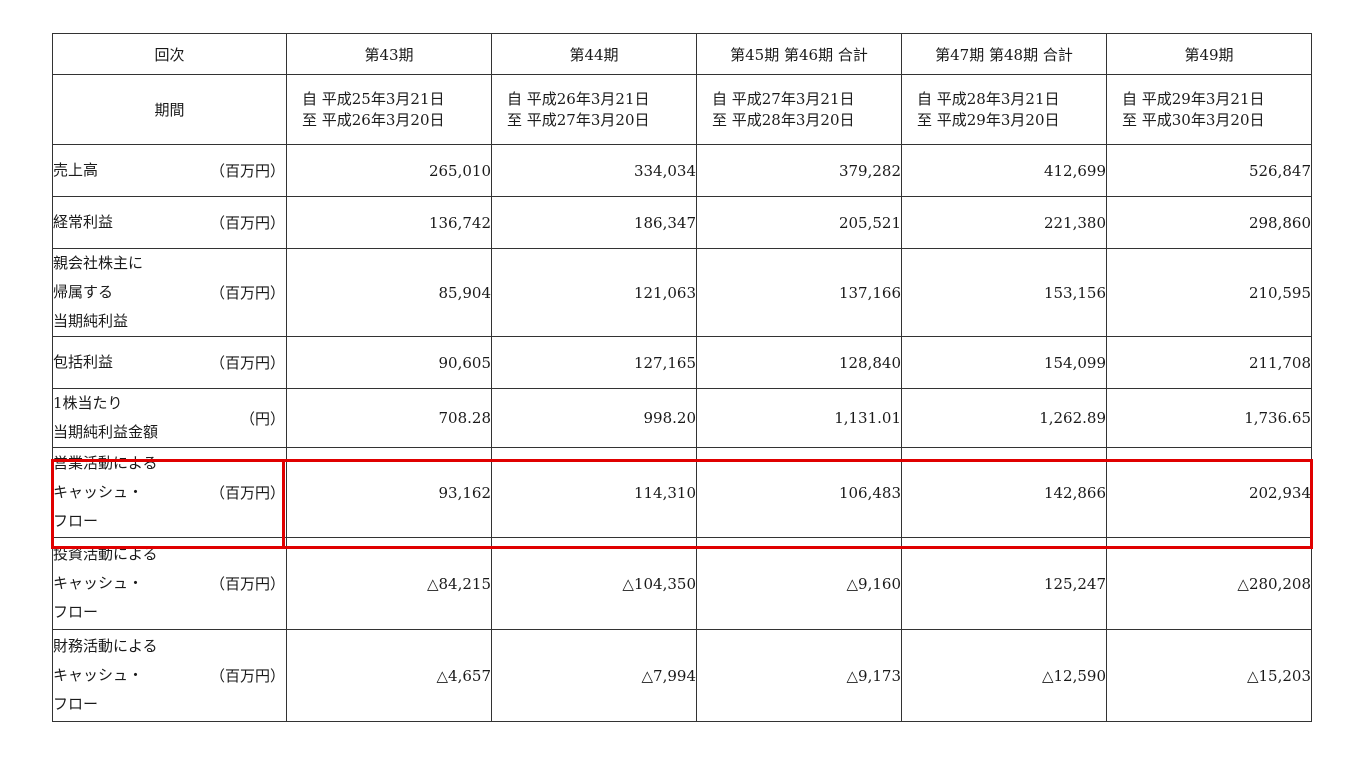 Image resolution: width=1364 pixels, height=778 pixels. I want to click on period-cell: 自 平成28年3月21日 至 平成29年3月20日, so click(1004, 109).